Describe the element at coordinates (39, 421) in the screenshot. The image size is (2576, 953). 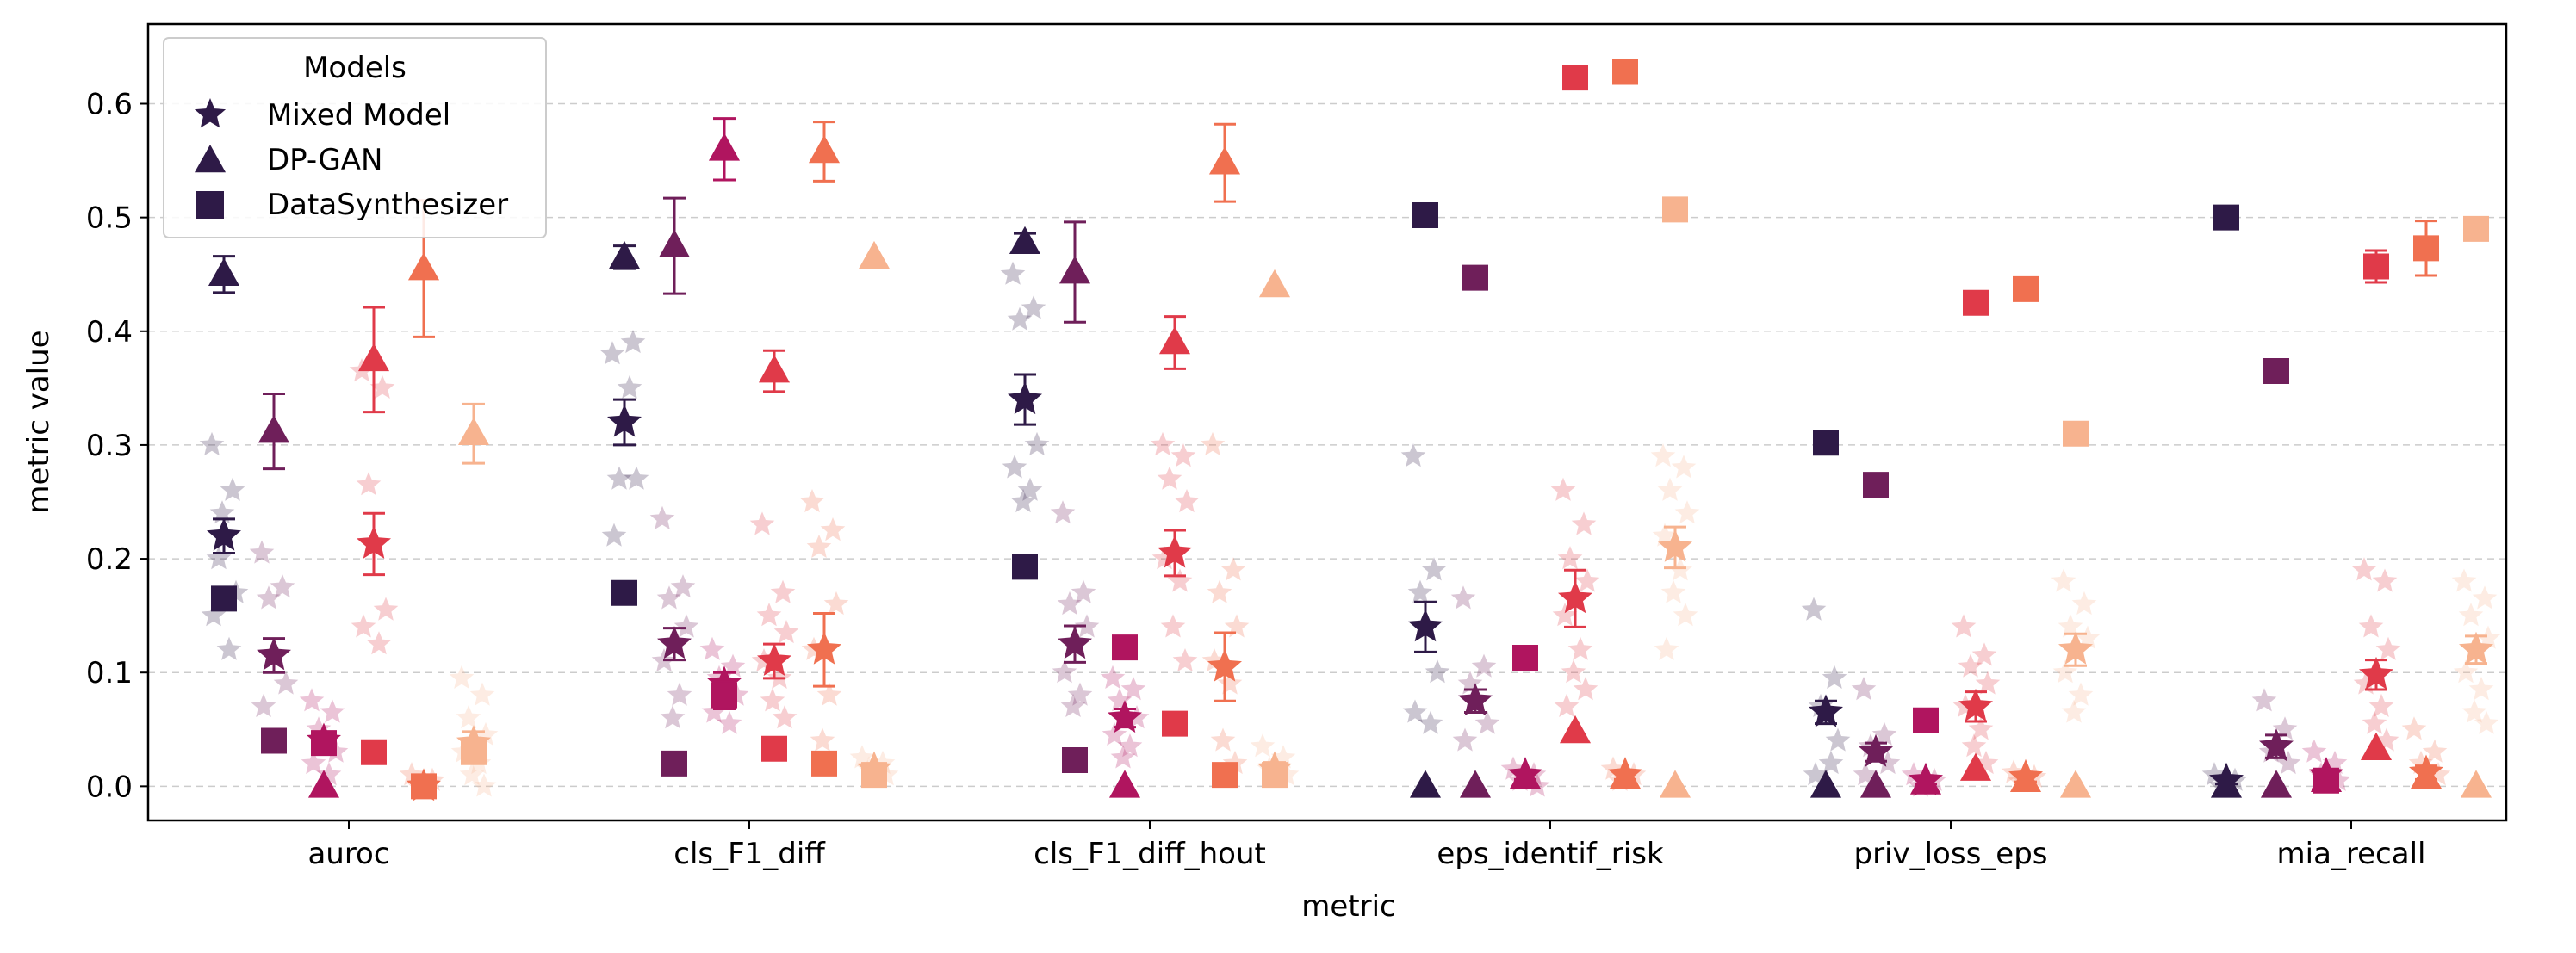
I see `y-axis-title: metric value` at that location.